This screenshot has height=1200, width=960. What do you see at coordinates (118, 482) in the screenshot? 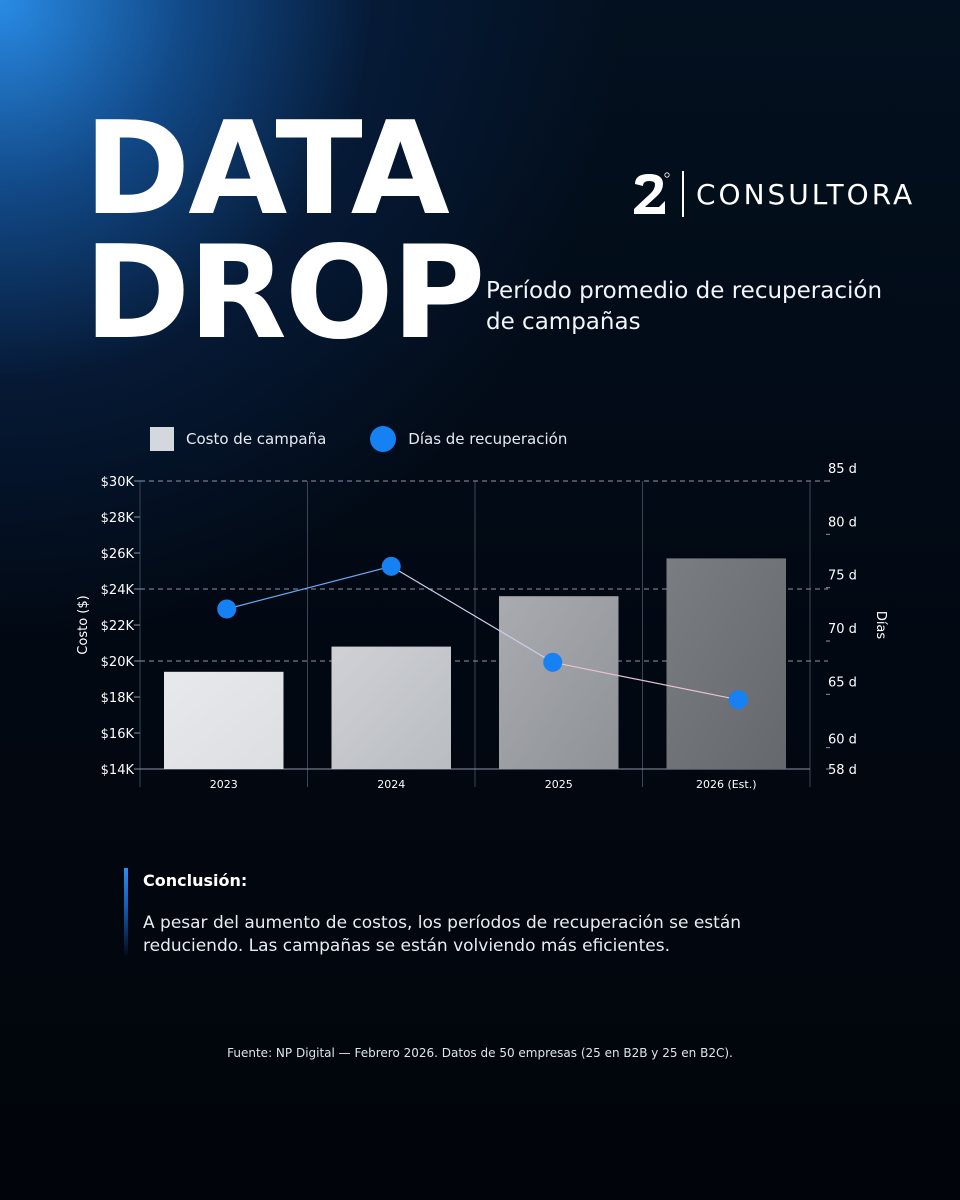
I see `y-left-tick-label: $30K` at bounding box center [118, 482].